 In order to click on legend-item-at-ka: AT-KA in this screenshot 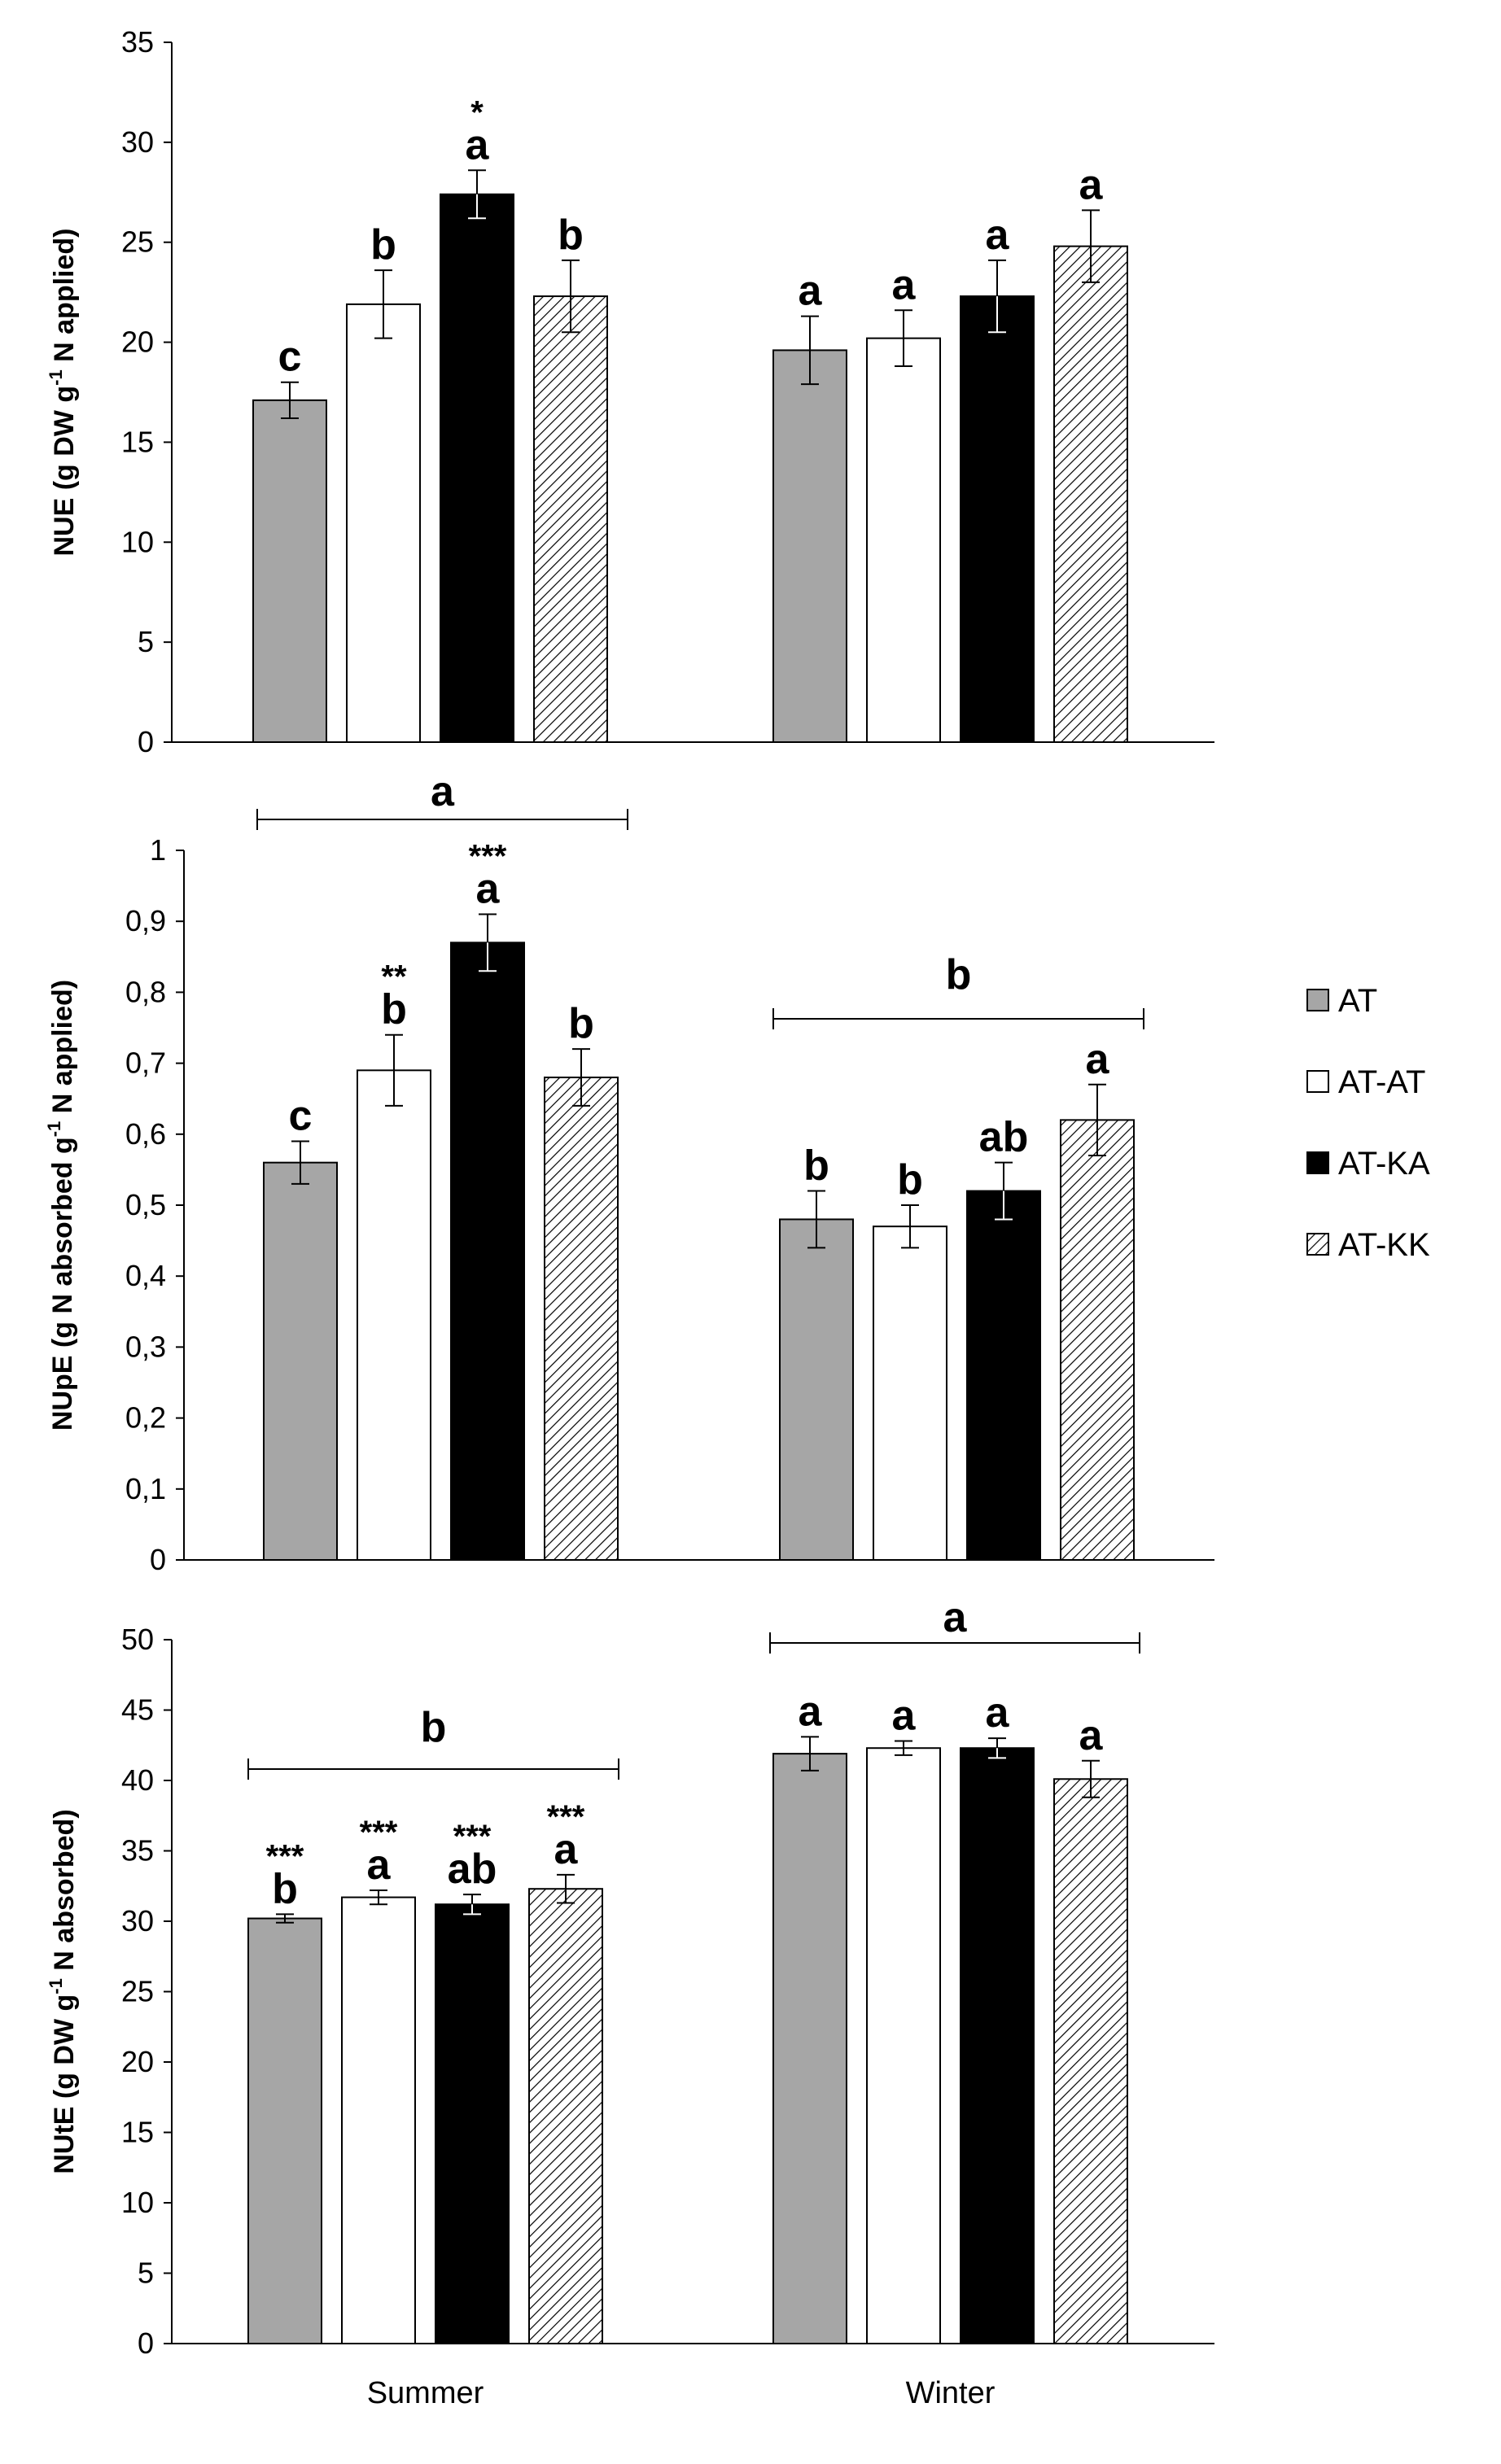, I will do `click(1368, 1164)`.